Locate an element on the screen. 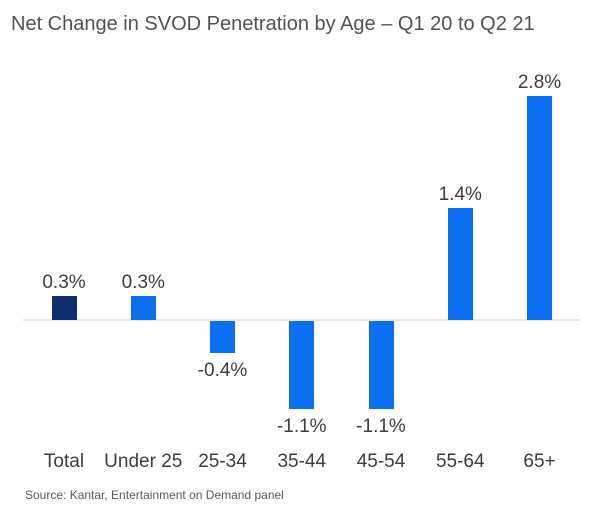  x-axis-label-under-25: Under 25 is located at coordinates (143, 461).